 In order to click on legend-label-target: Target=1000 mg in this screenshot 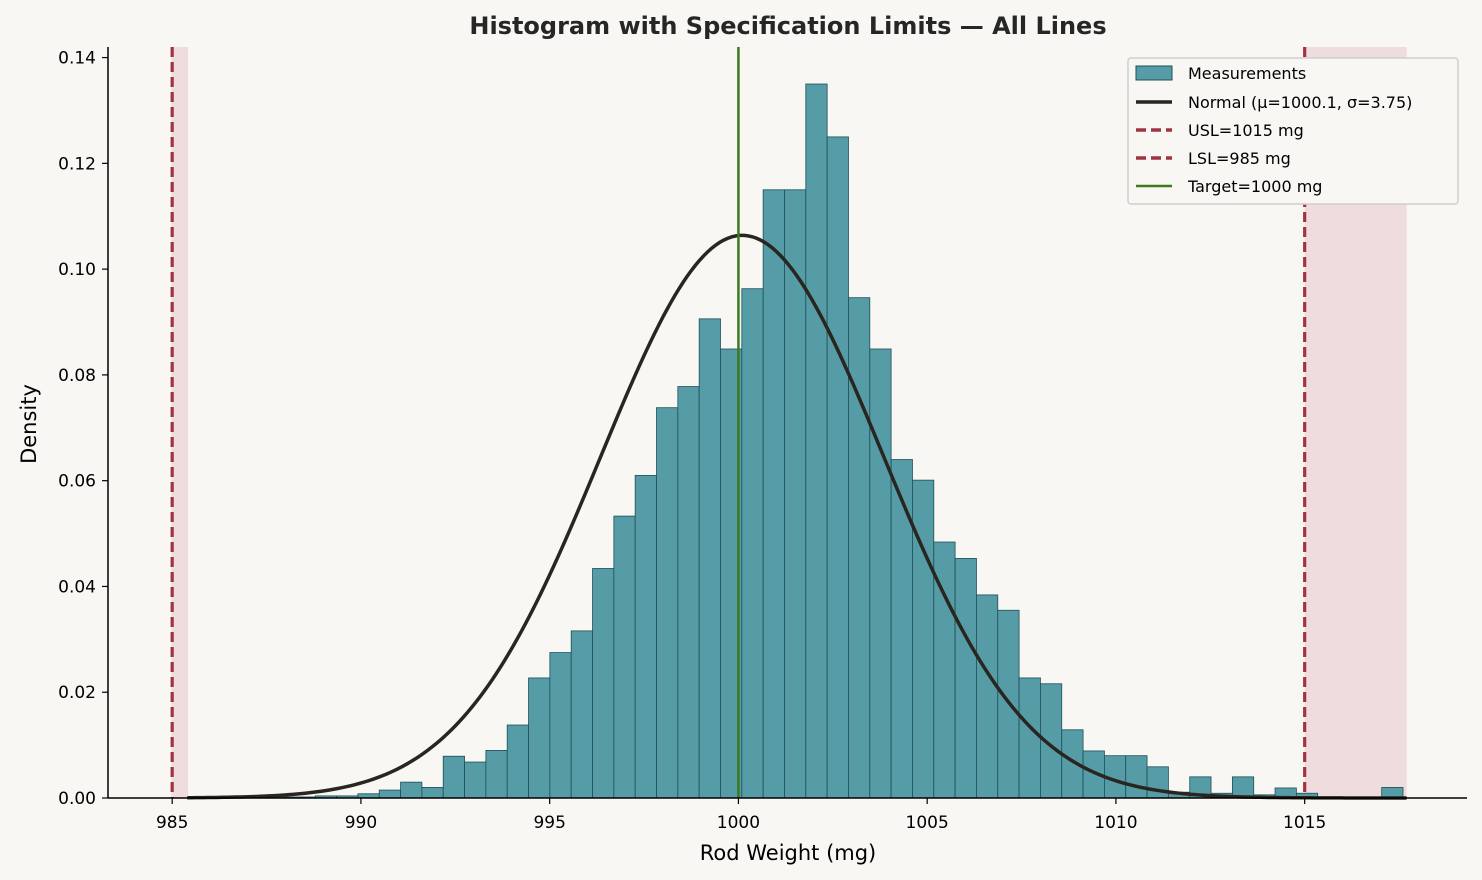, I will do `click(1254, 186)`.